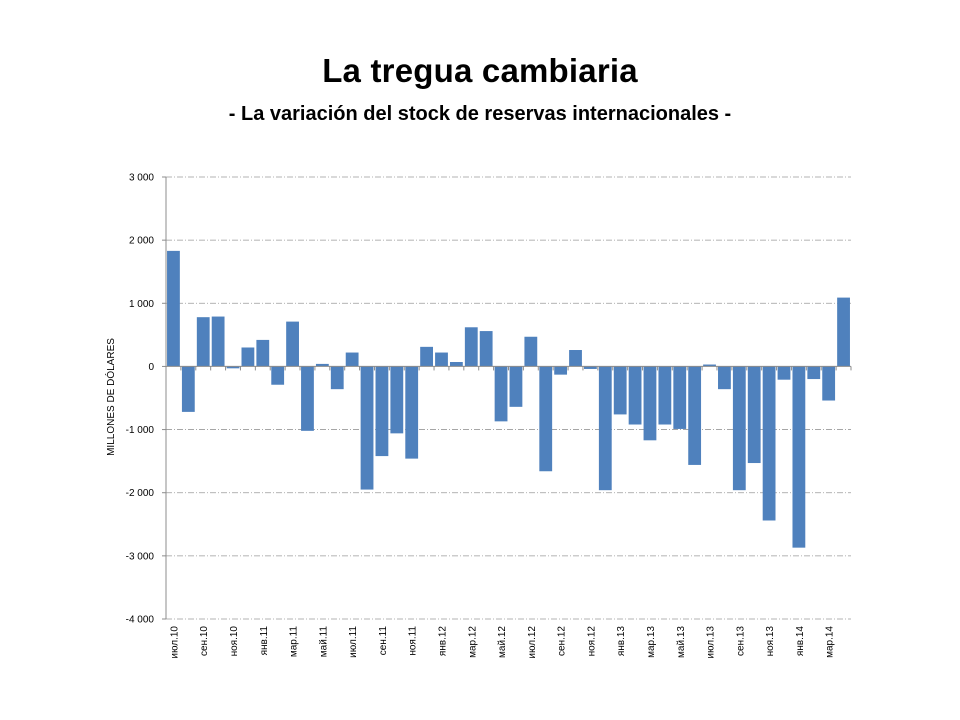 Image resolution: width=960 pixels, height=720 pixels. What do you see at coordinates (711, 642) in the screenshot?
I see `x-tick-label: июл.13` at bounding box center [711, 642].